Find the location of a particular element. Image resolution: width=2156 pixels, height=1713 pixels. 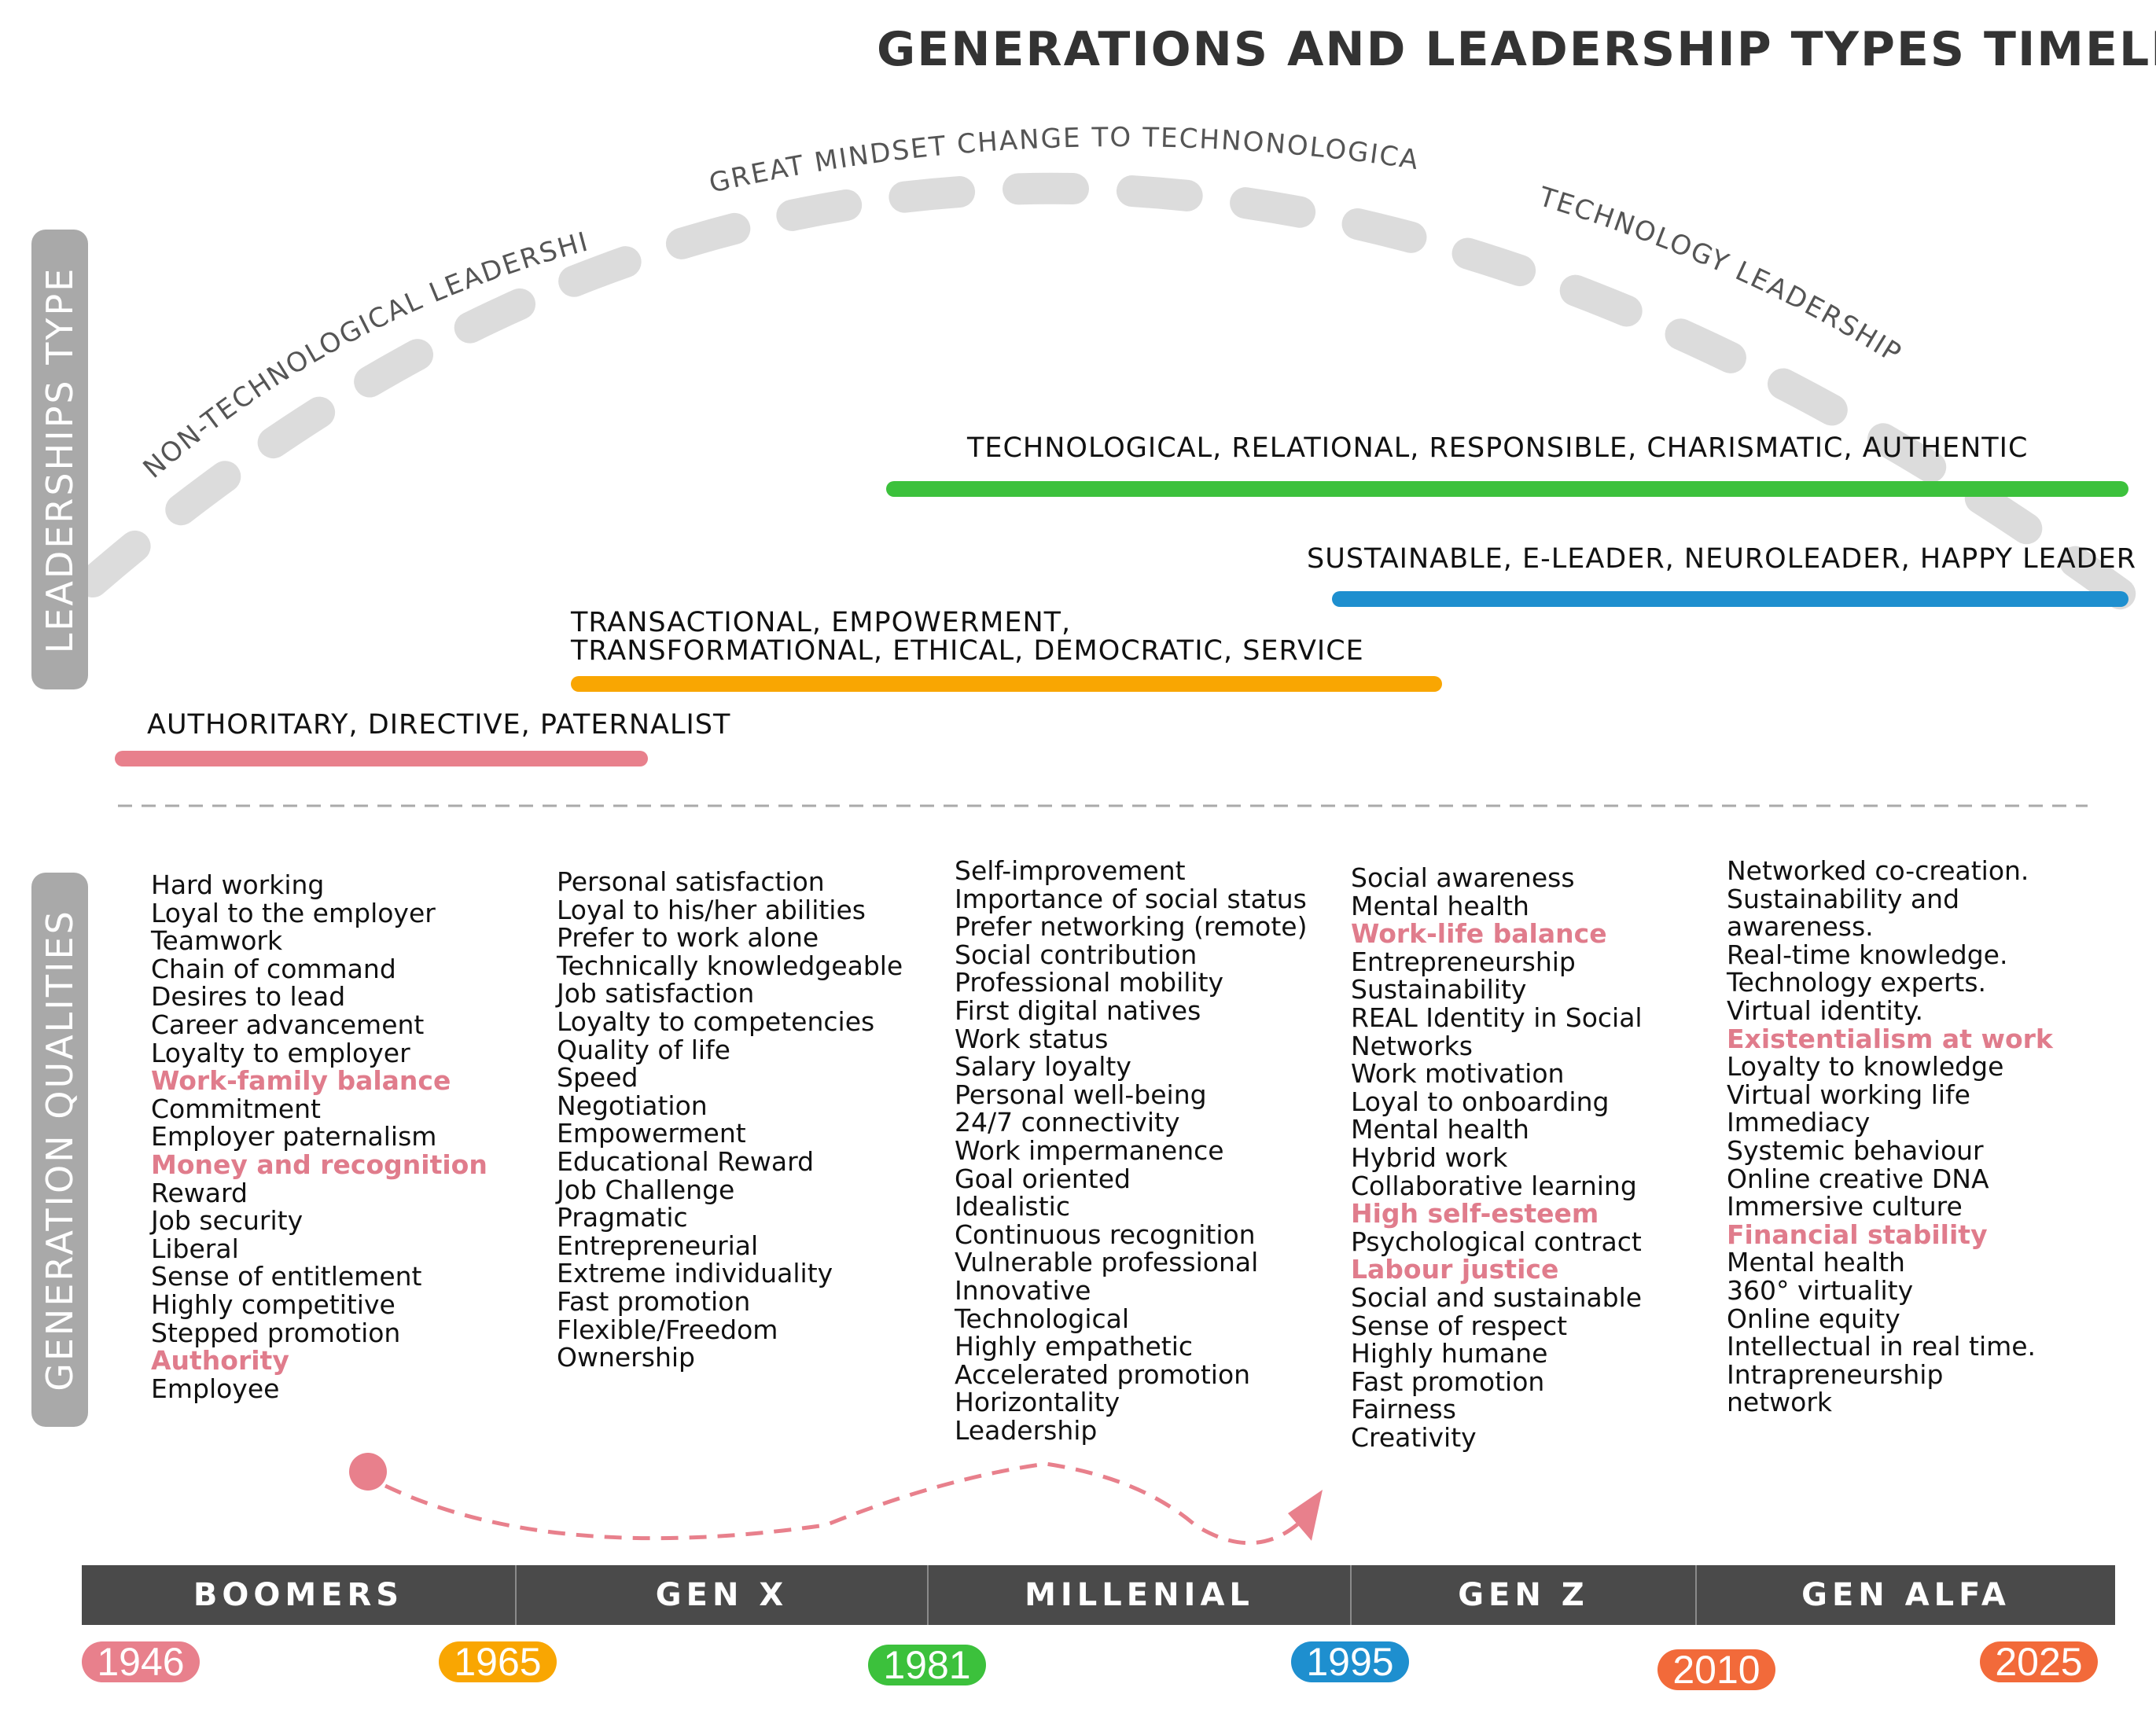

list-item: Entrepreneurial is located at coordinates (658, 1245).